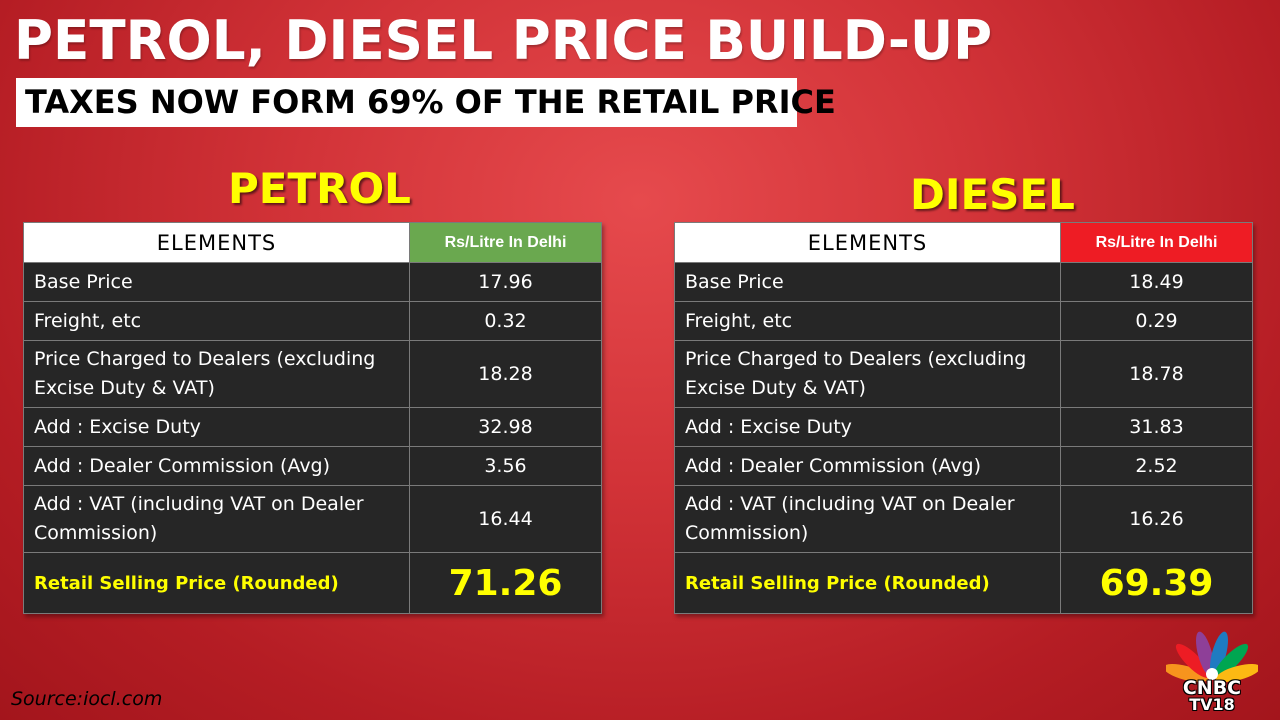  I want to click on page-title: PETROL, DIESEL PRICE BUILD-UP, so click(503, 40).